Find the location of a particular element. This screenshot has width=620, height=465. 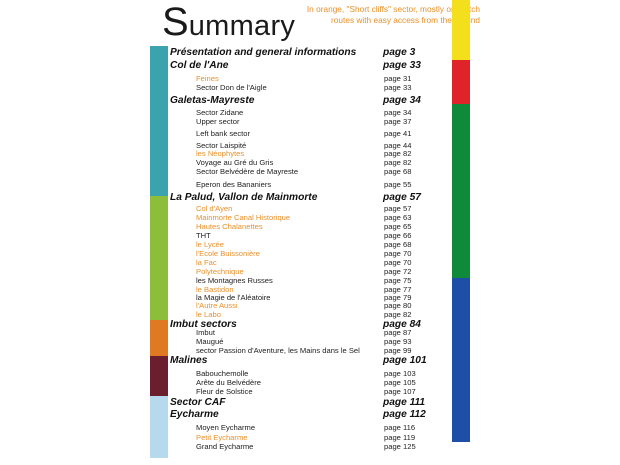

subsector-title: Mainmorte Canal Historique is located at coordinates (243, 217).